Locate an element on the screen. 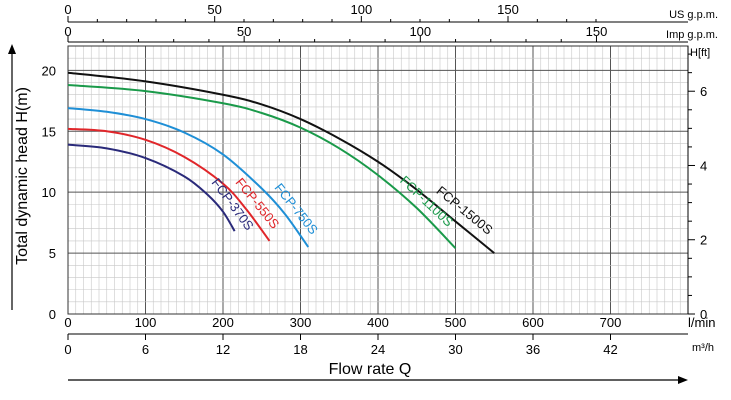  curve-fcp-750s is located at coordinates (188, 177).